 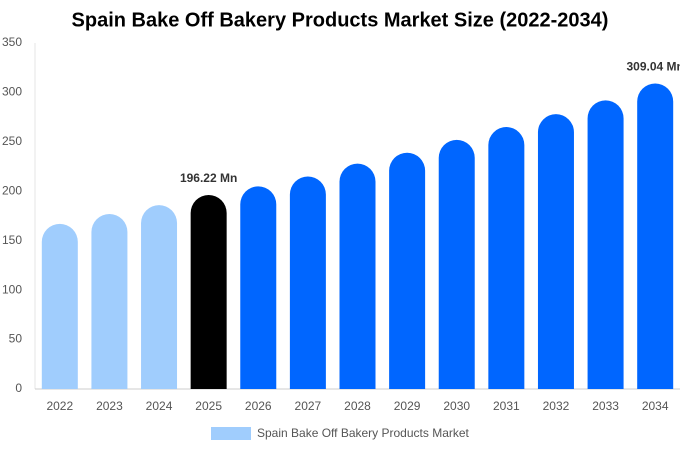 I want to click on x-tick-label: 2025, so click(x=208, y=406).